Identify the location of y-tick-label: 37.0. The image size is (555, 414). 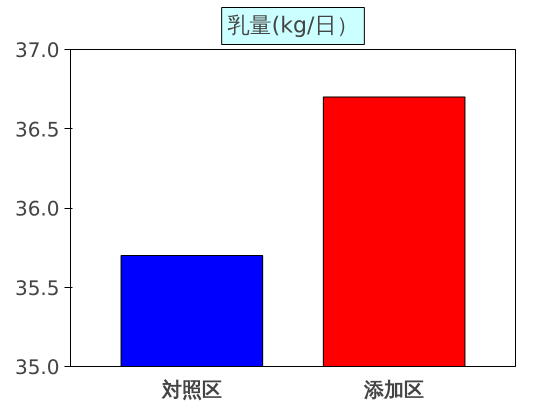
(37, 50).